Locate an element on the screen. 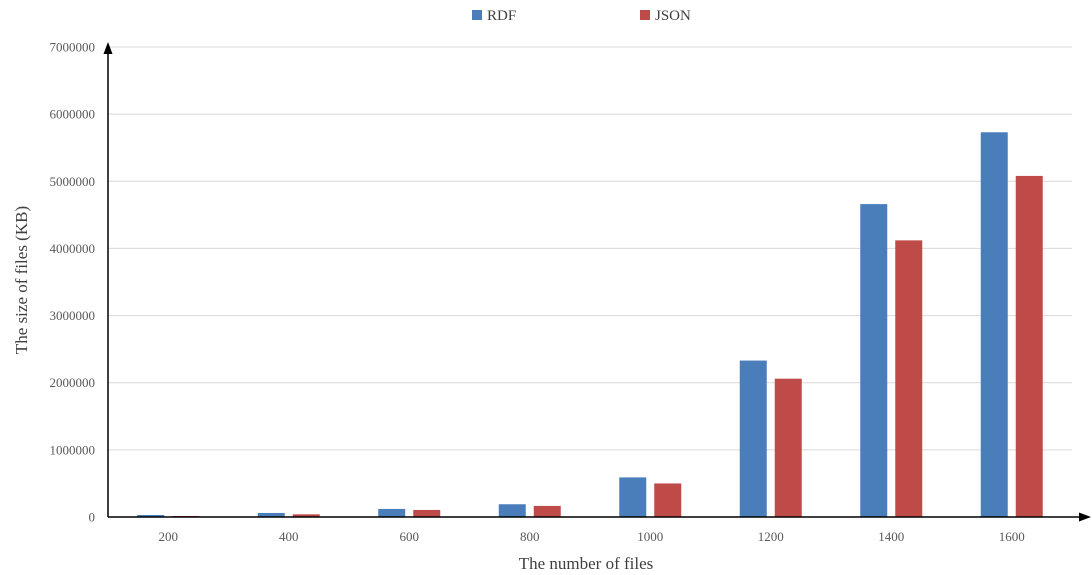  x-tick-label: 1400 is located at coordinates (891, 536).